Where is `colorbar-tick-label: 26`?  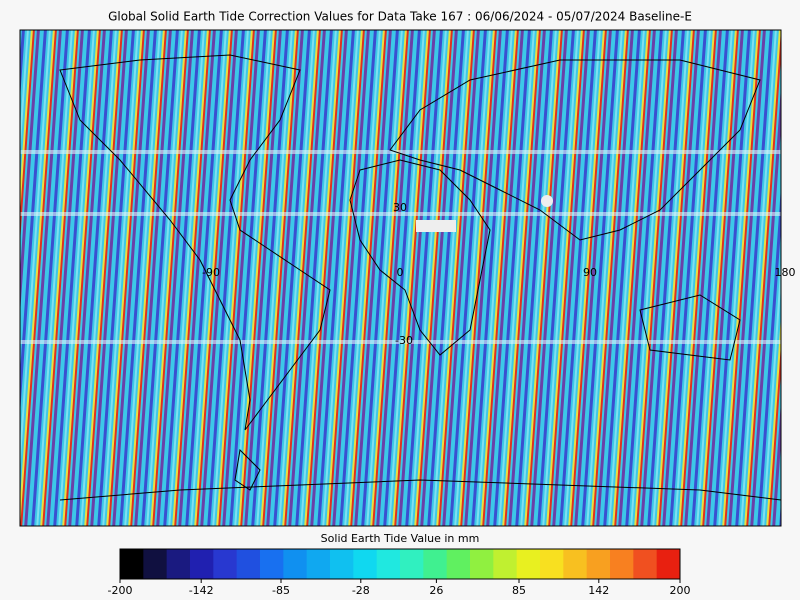 colorbar-tick-label: 26 is located at coordinates (436, 590).